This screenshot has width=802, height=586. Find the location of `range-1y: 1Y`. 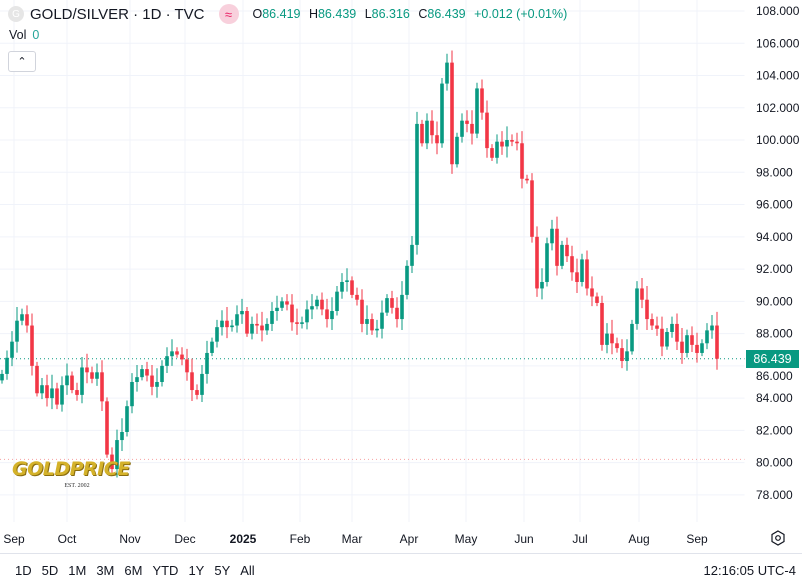

range-1y: 1Y is located at coordinates (196, 570).